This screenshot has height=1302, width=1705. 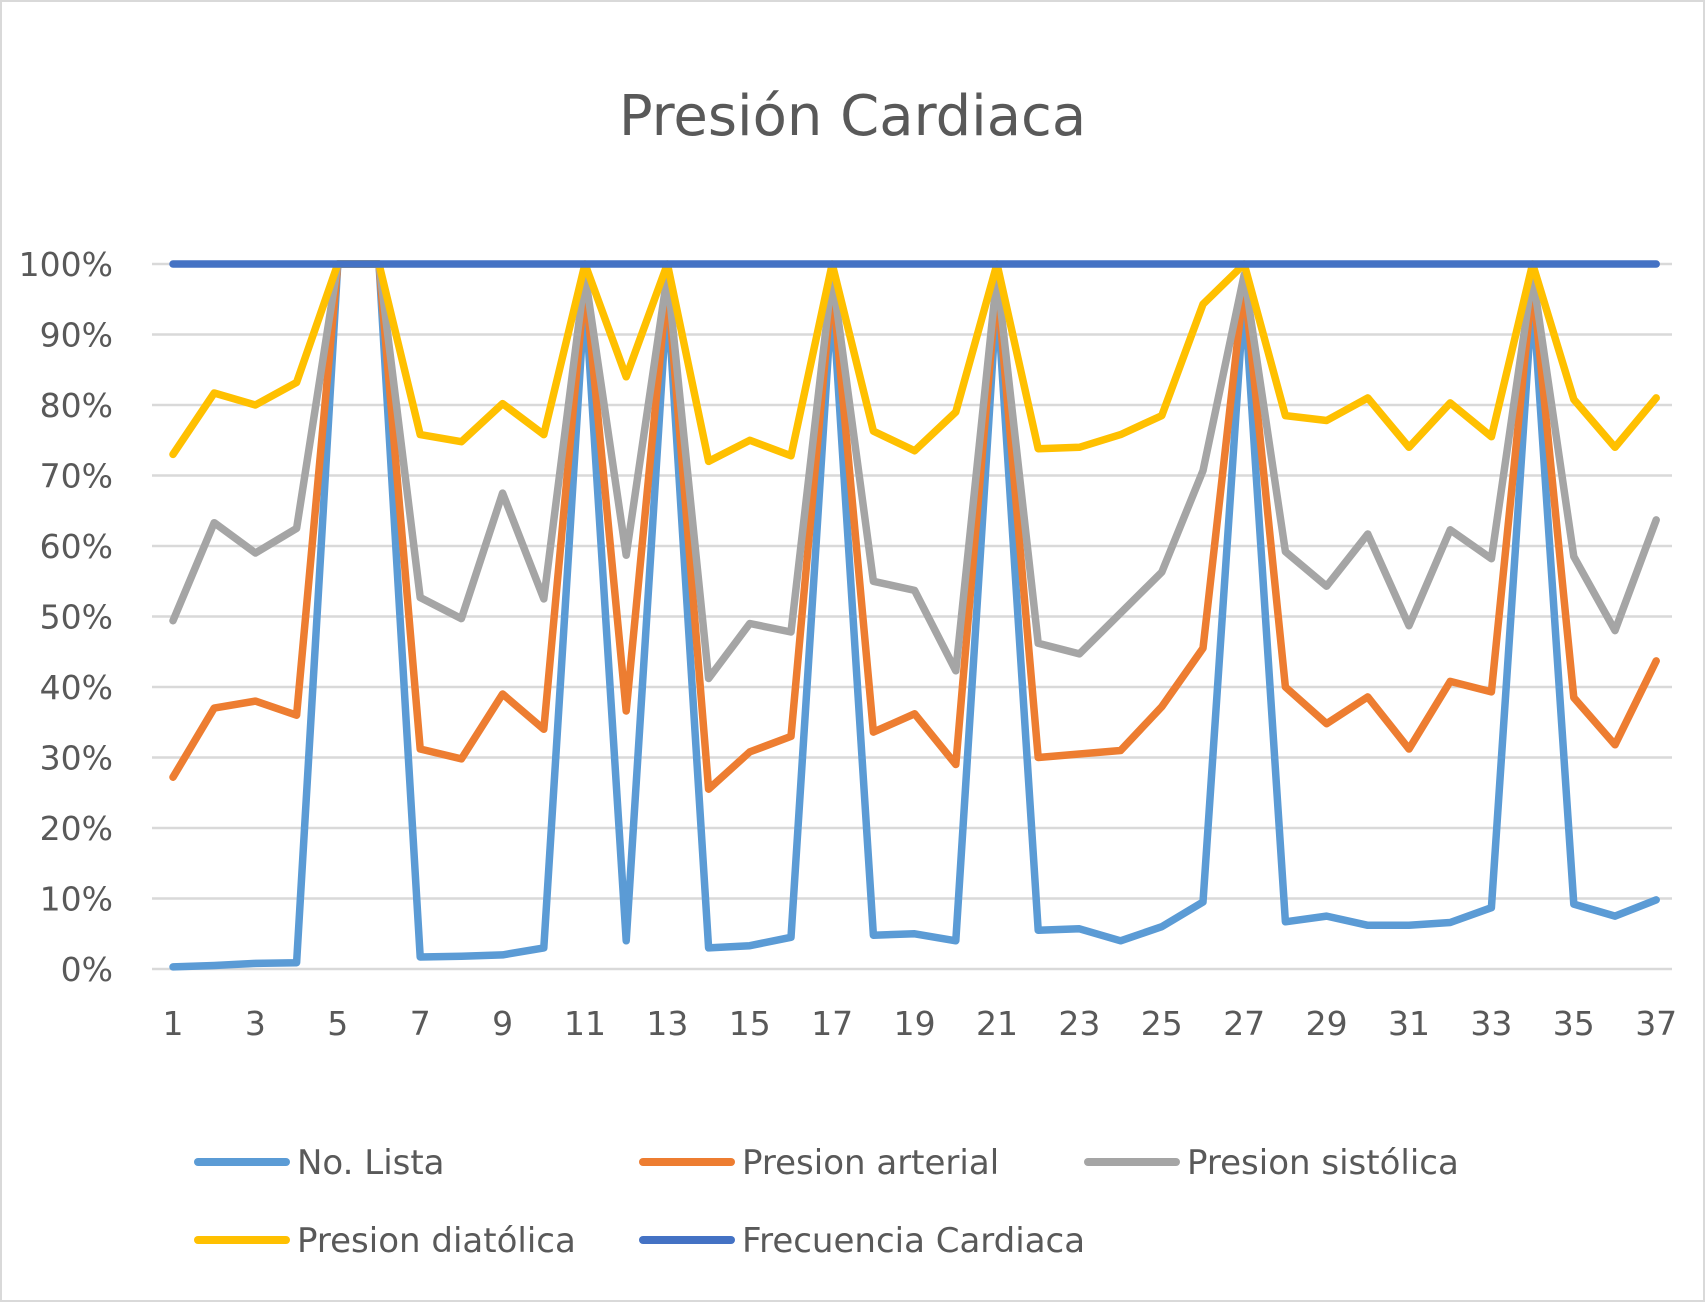 What do you see at coordinates (585, 1023) in the screenshot?
I see `x-tick-label: 11` at bounding box center [585, 1023].